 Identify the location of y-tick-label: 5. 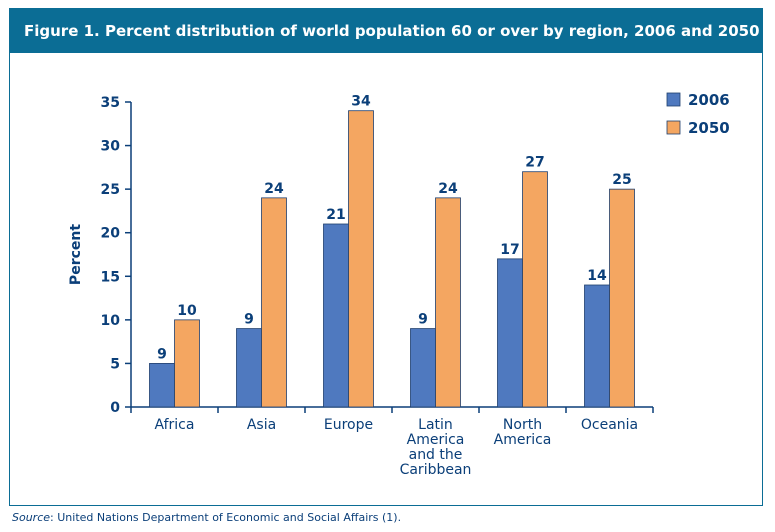
(115, 364).